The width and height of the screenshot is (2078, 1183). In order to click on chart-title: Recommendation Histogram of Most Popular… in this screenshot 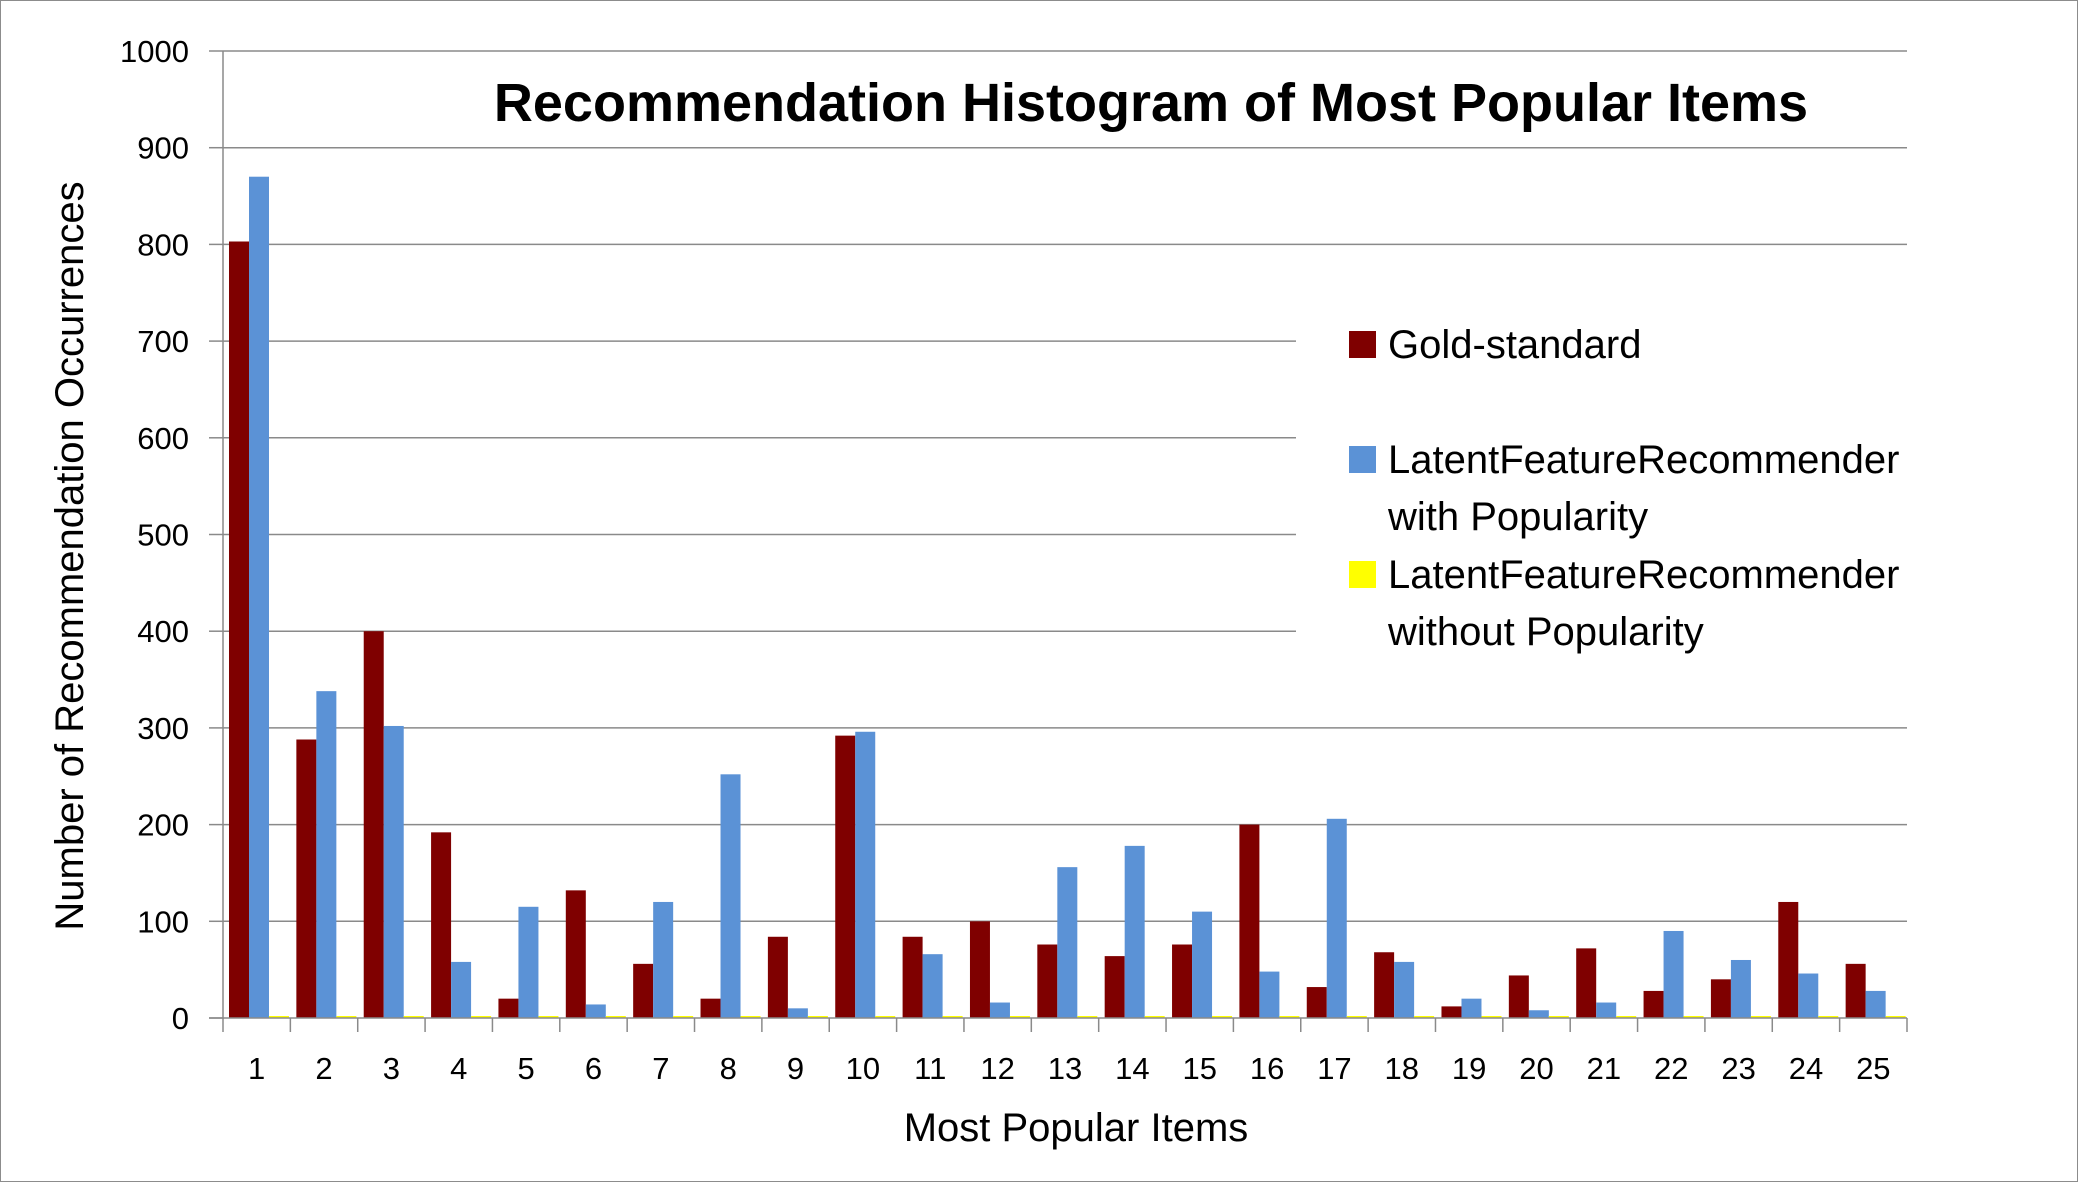, I will do `click(1151, 103)`.